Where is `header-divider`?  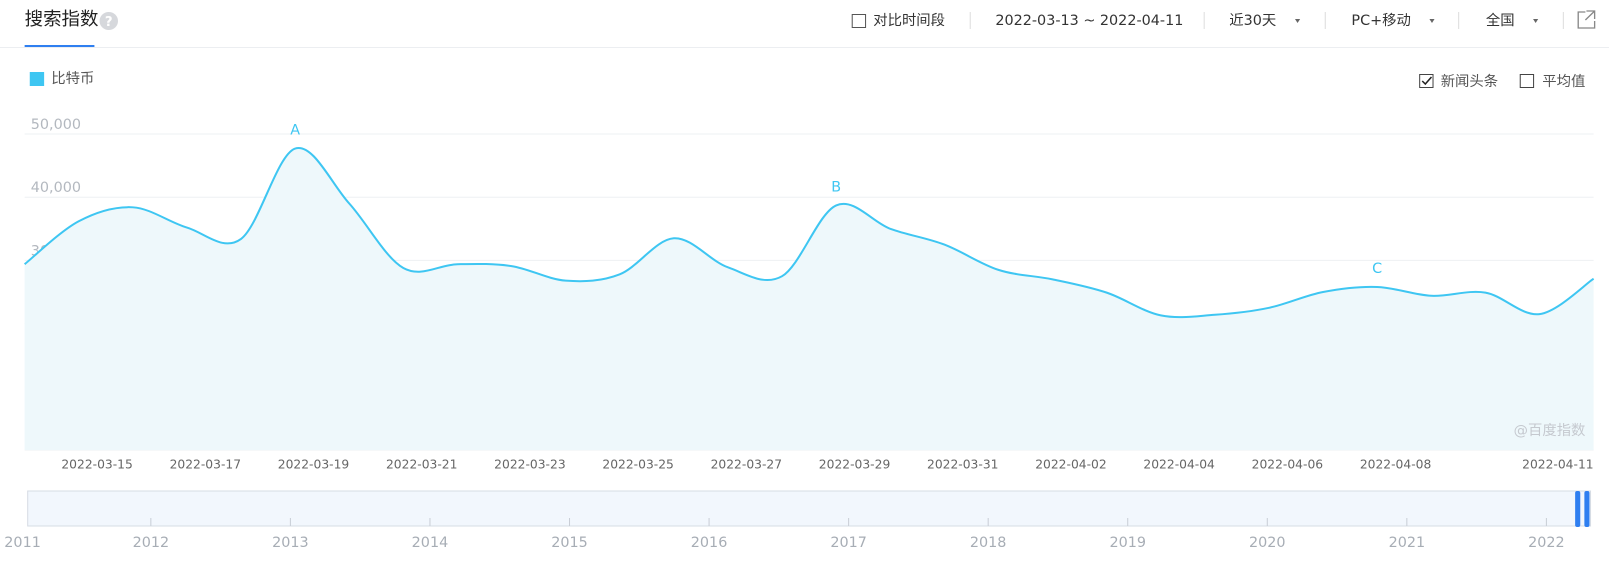 header-divider is located at coordinates (804, 47).